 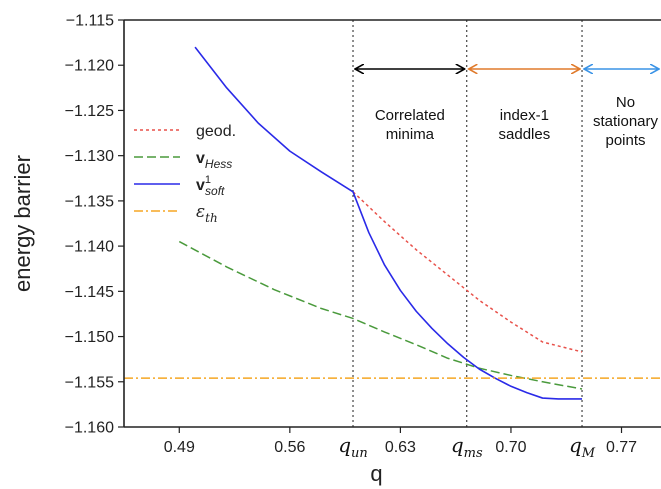 I want to click on region-label: No, so click(x=625, y=102).